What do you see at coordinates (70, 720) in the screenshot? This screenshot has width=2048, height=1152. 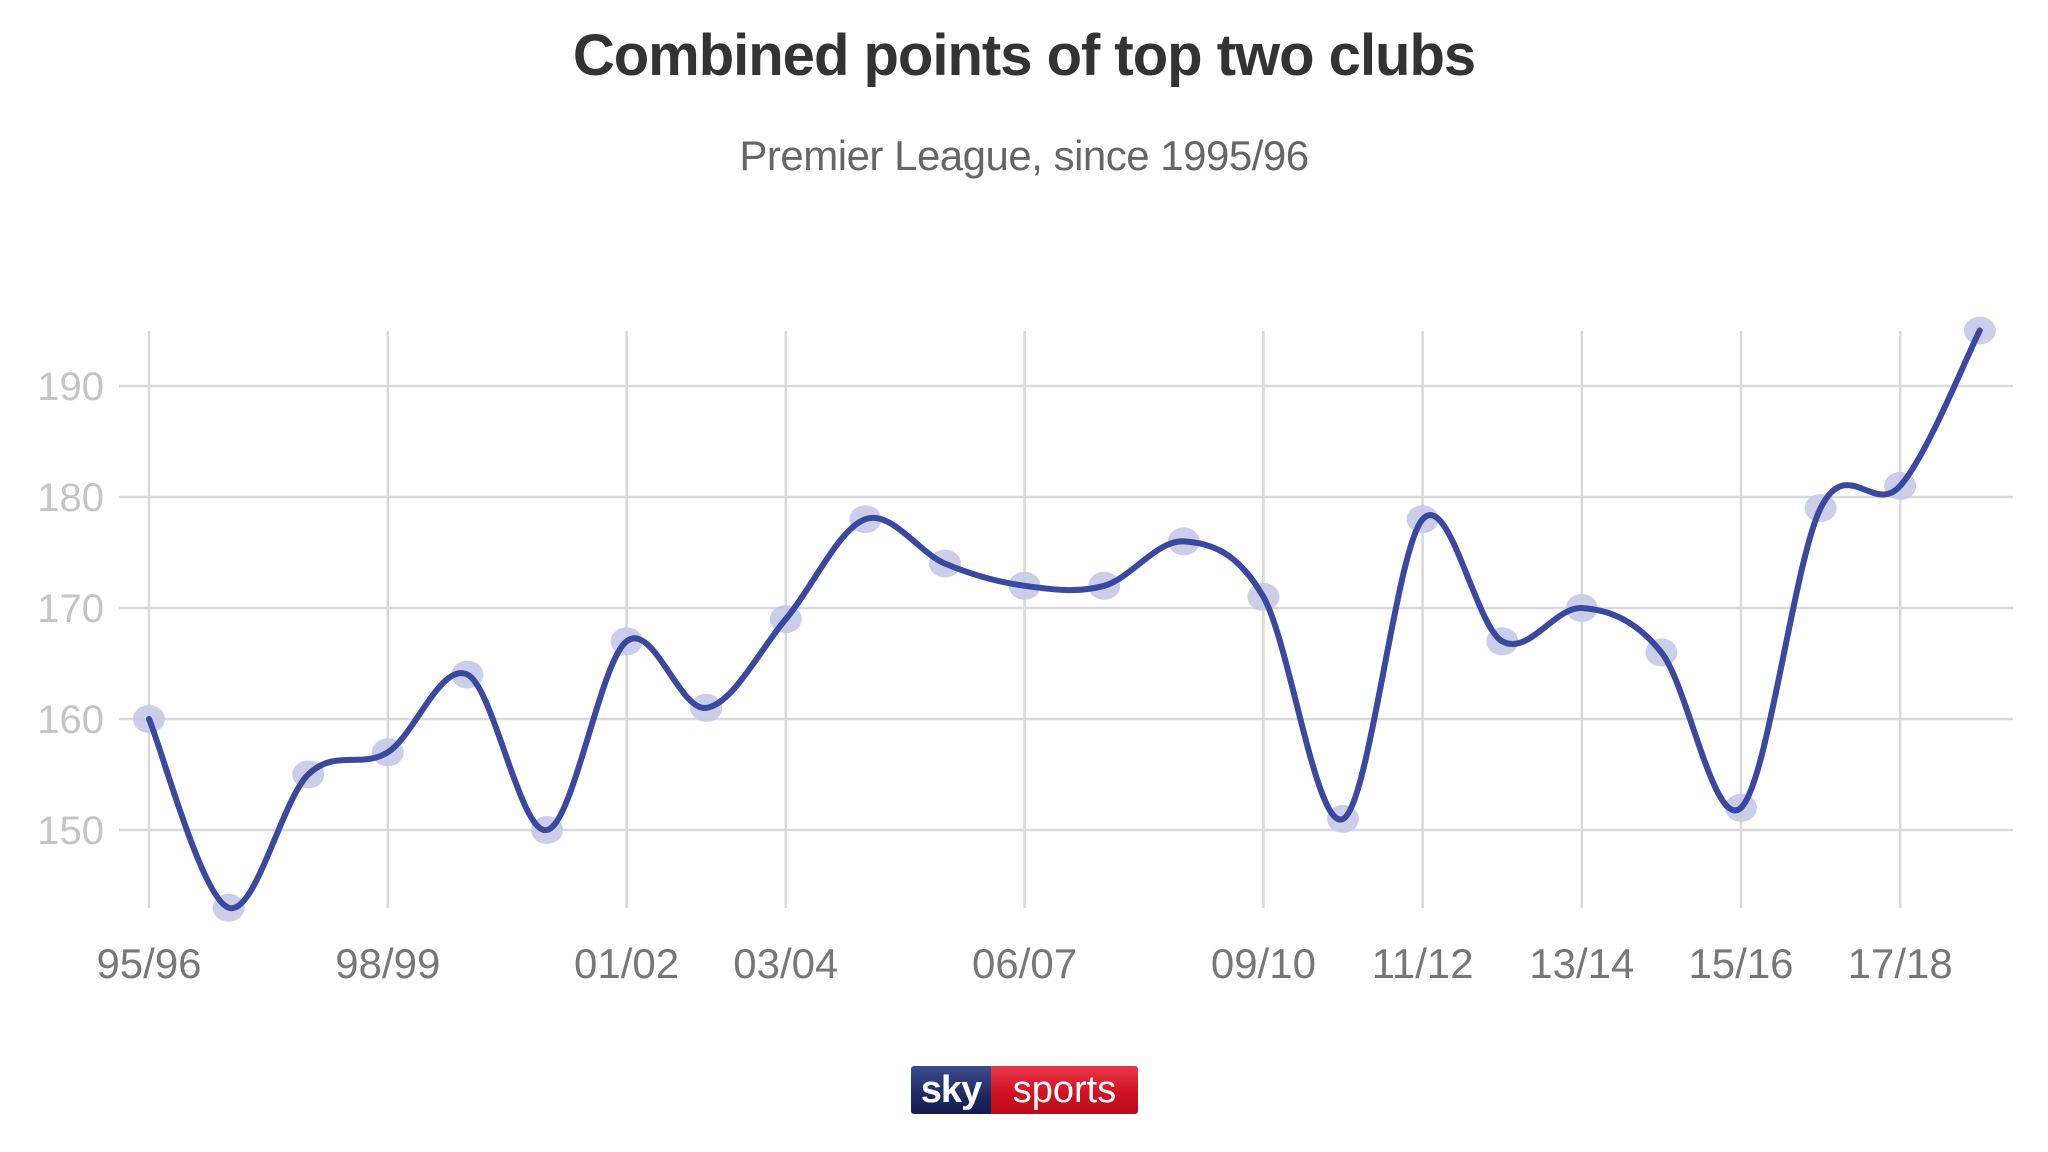 I see `y-tick-label: 160` at bounding box center [70, 720].